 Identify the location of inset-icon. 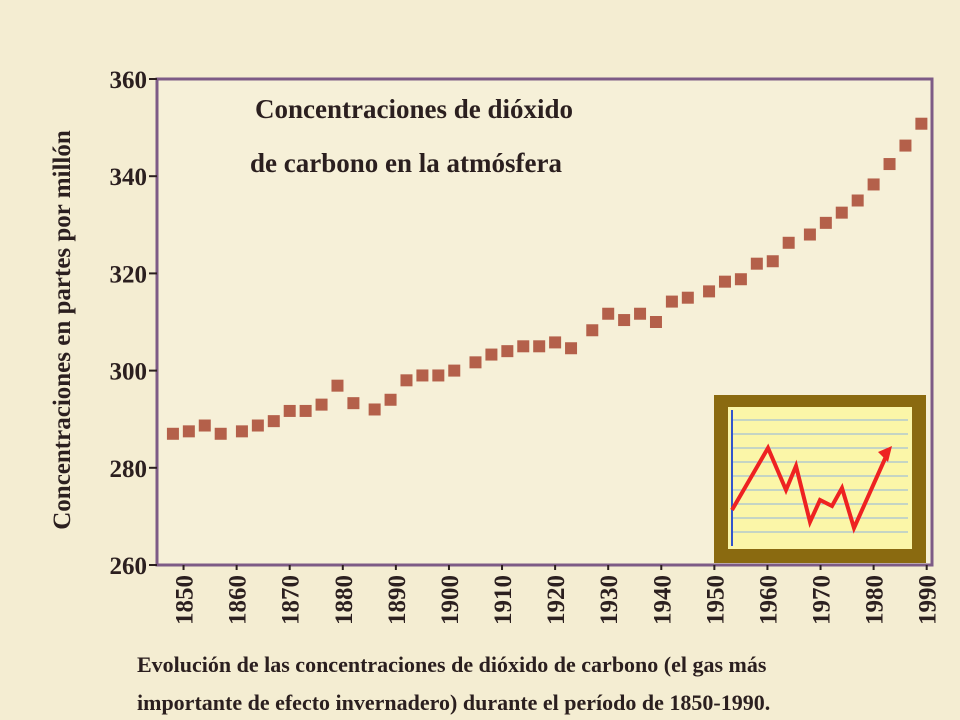
(820, 479).